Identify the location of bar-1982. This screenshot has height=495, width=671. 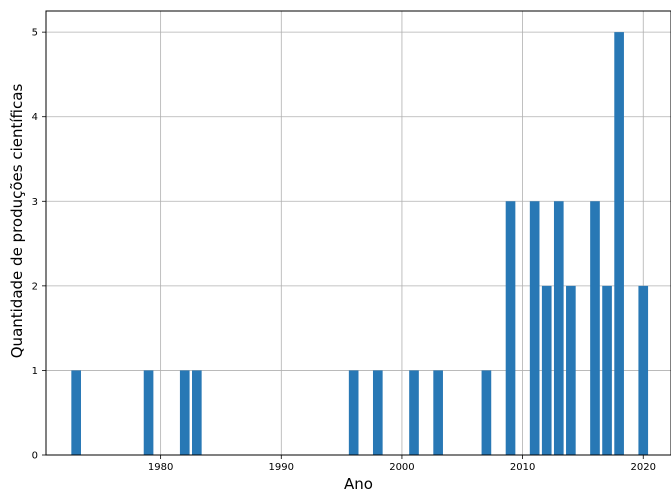
(184, 412).